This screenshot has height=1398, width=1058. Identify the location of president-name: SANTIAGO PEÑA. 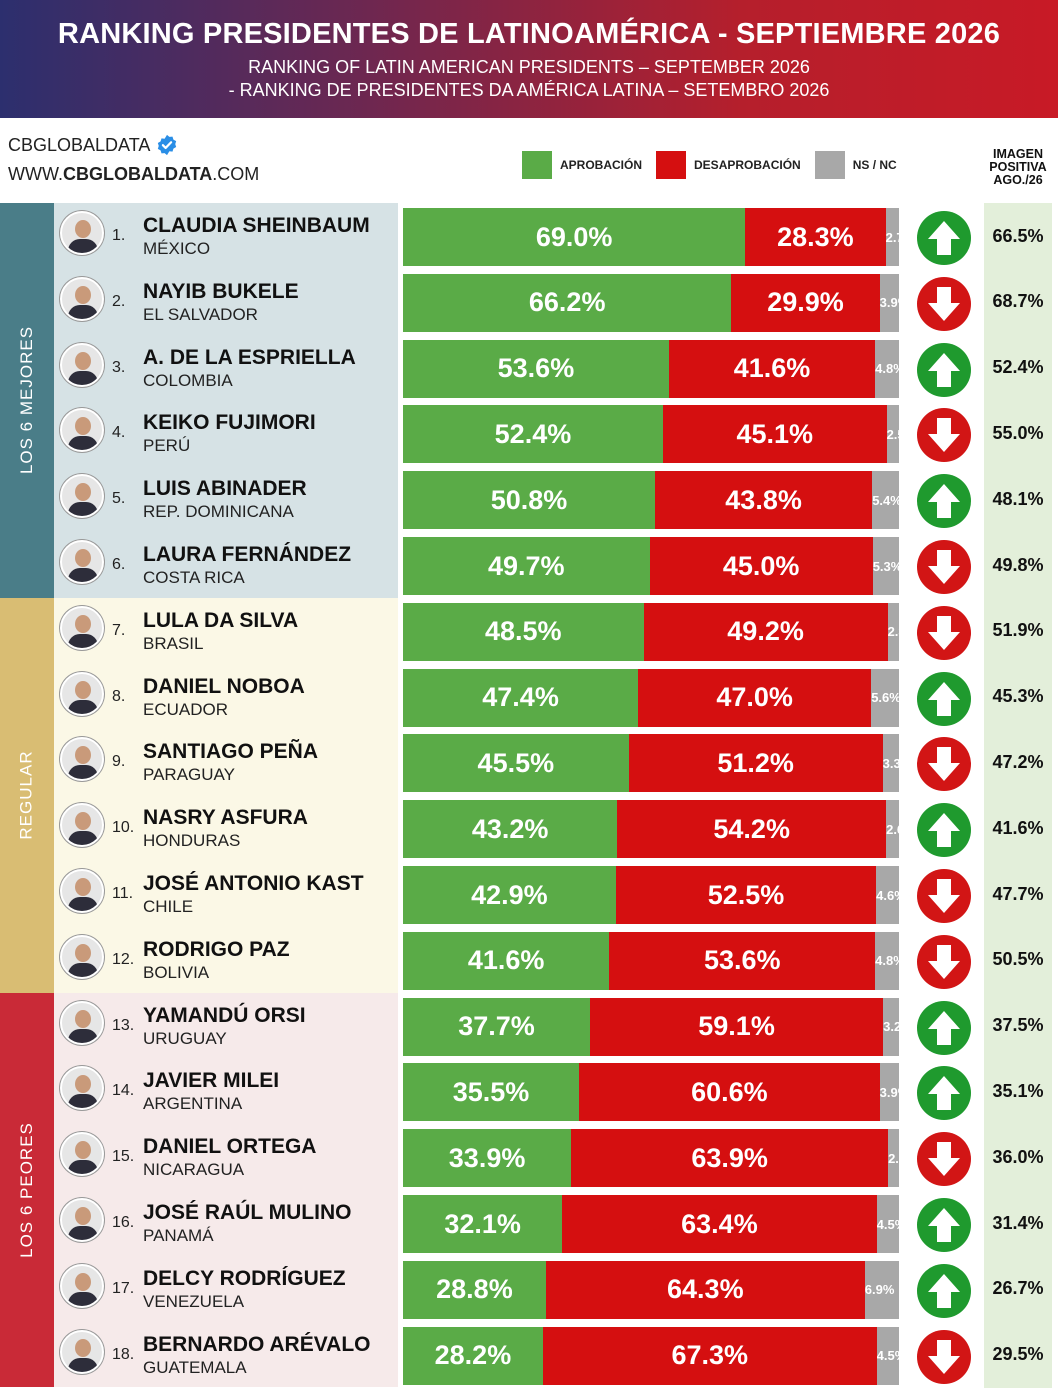
(231, 752).